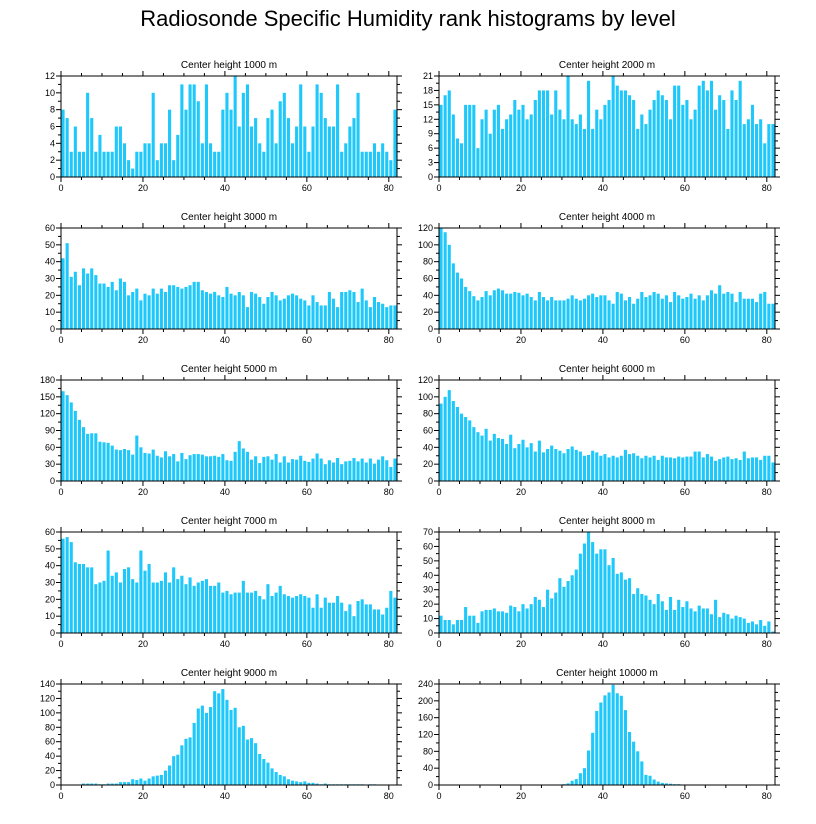  Describe the element at coordinates (430, 148) in the screenshot. I see `y-tick-label: 6` at that location.